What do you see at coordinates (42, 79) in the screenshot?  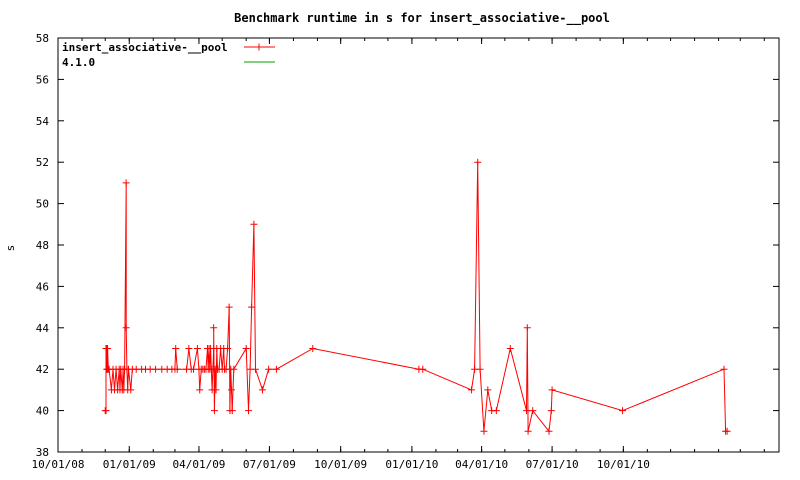 I see `y-tick-label: 56` at bounding box center [42, 79].